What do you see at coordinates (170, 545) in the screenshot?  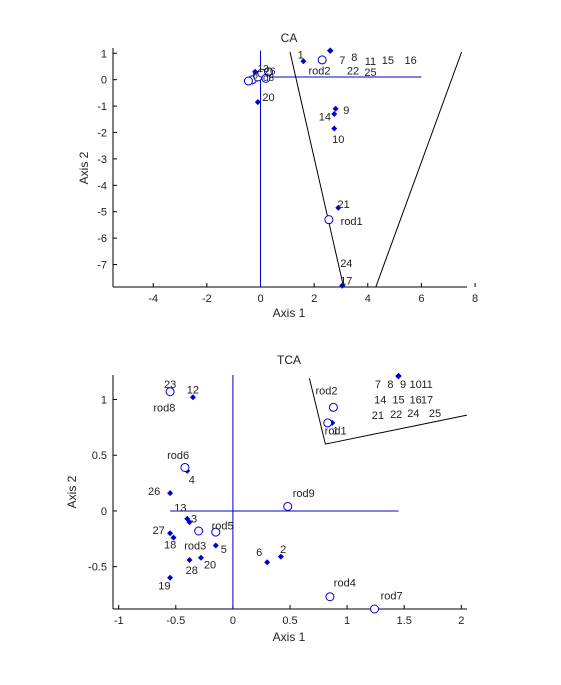 I see `point-label: 18` at bounding box center [170, 545].